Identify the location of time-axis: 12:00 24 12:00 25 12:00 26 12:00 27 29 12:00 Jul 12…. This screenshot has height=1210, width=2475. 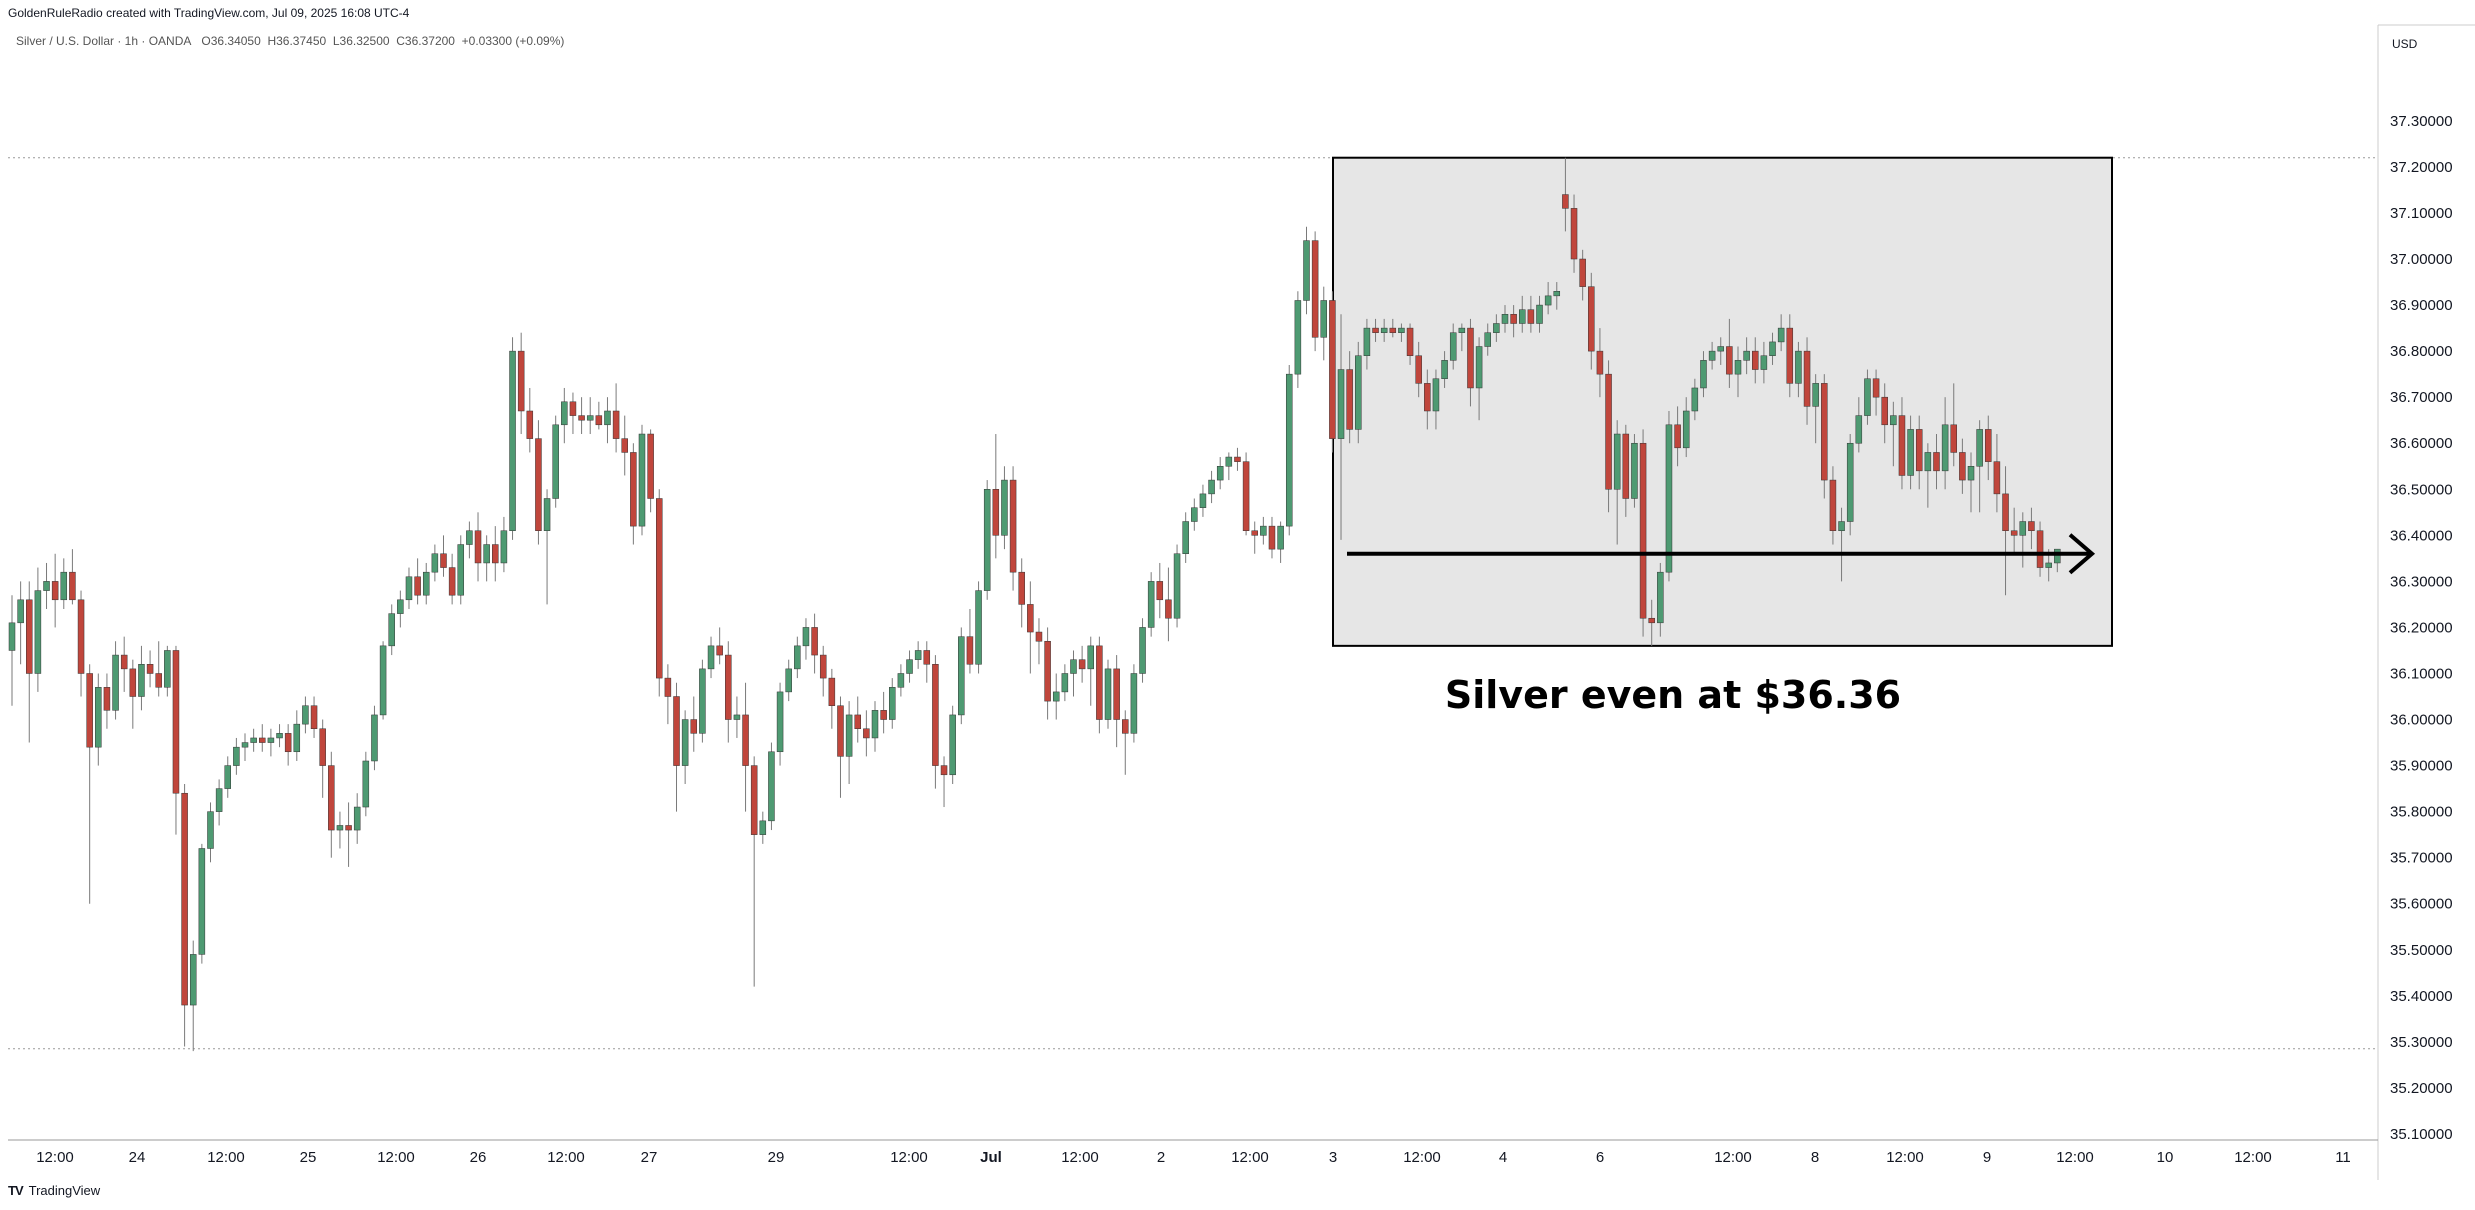
(1193, 1157).